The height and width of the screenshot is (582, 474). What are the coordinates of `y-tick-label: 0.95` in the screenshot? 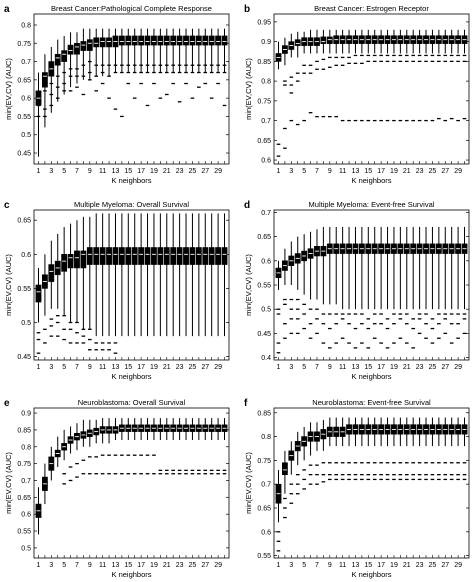 It's located at (264, 22).